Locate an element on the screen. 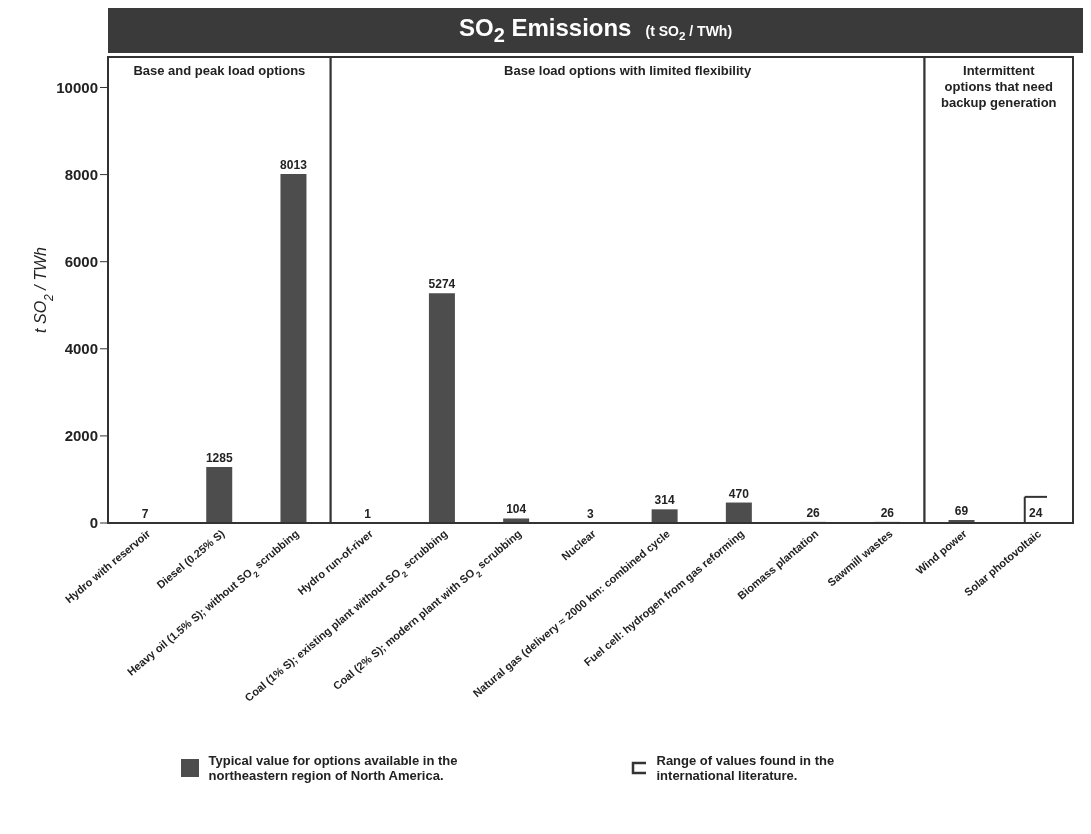 This screenshot has width=1091, height=834. data-label: 3 is located at coordinates (591, 513).